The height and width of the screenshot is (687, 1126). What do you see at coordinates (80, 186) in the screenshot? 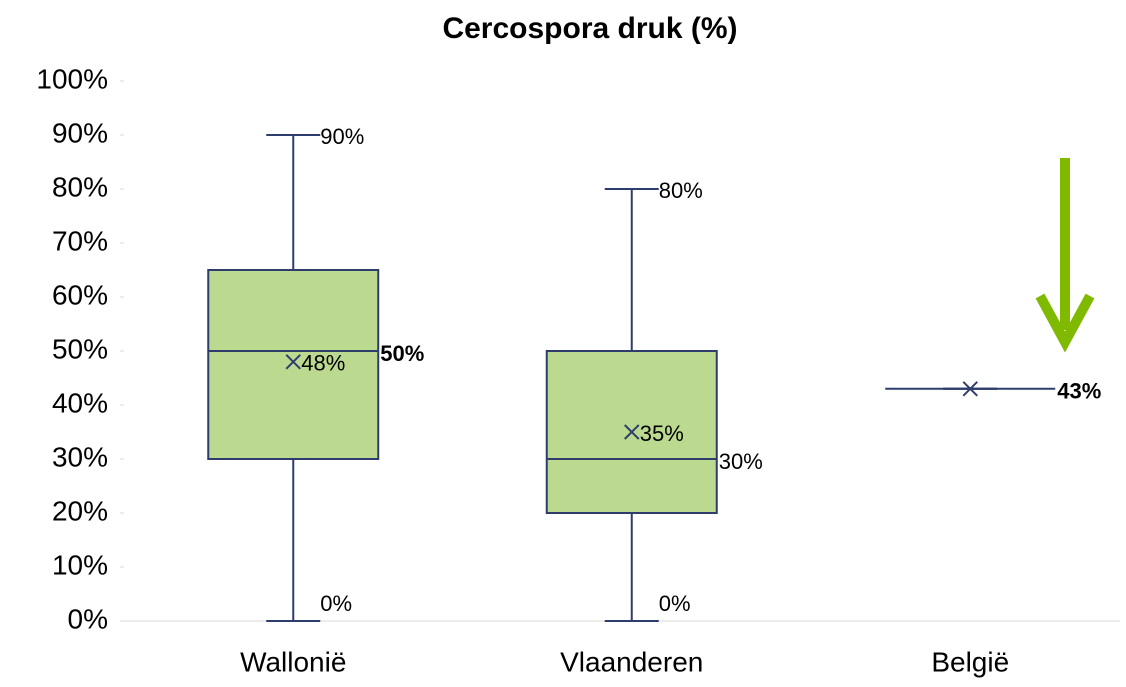
I see `y-tick-label: 80%` at bounding box center [80, 186].